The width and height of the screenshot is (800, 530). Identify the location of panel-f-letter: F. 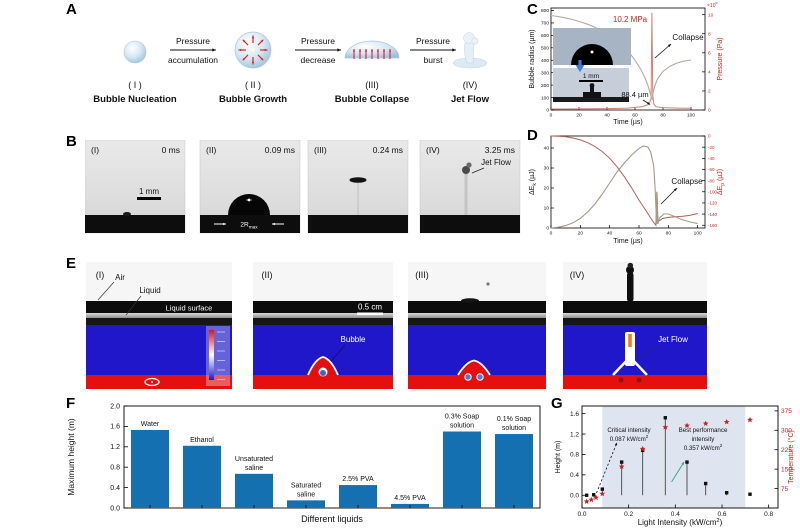
(71, 403).